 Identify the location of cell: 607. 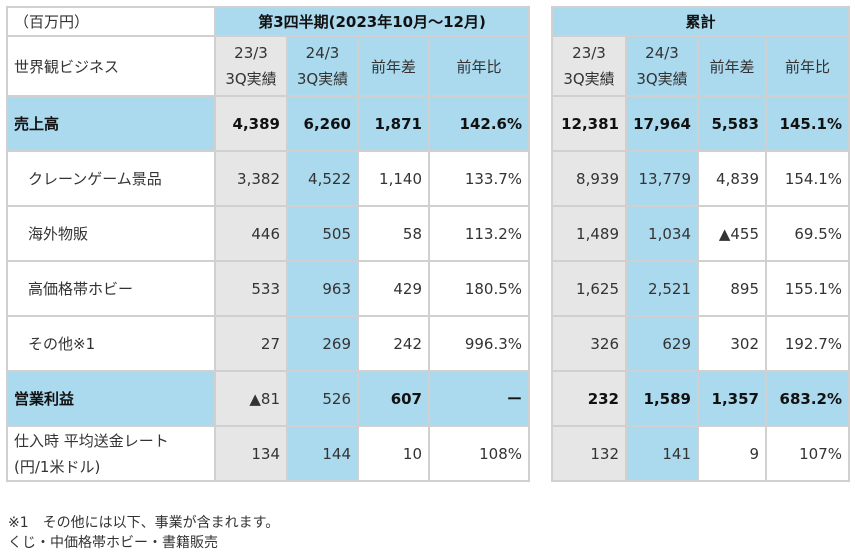
(393, 398).